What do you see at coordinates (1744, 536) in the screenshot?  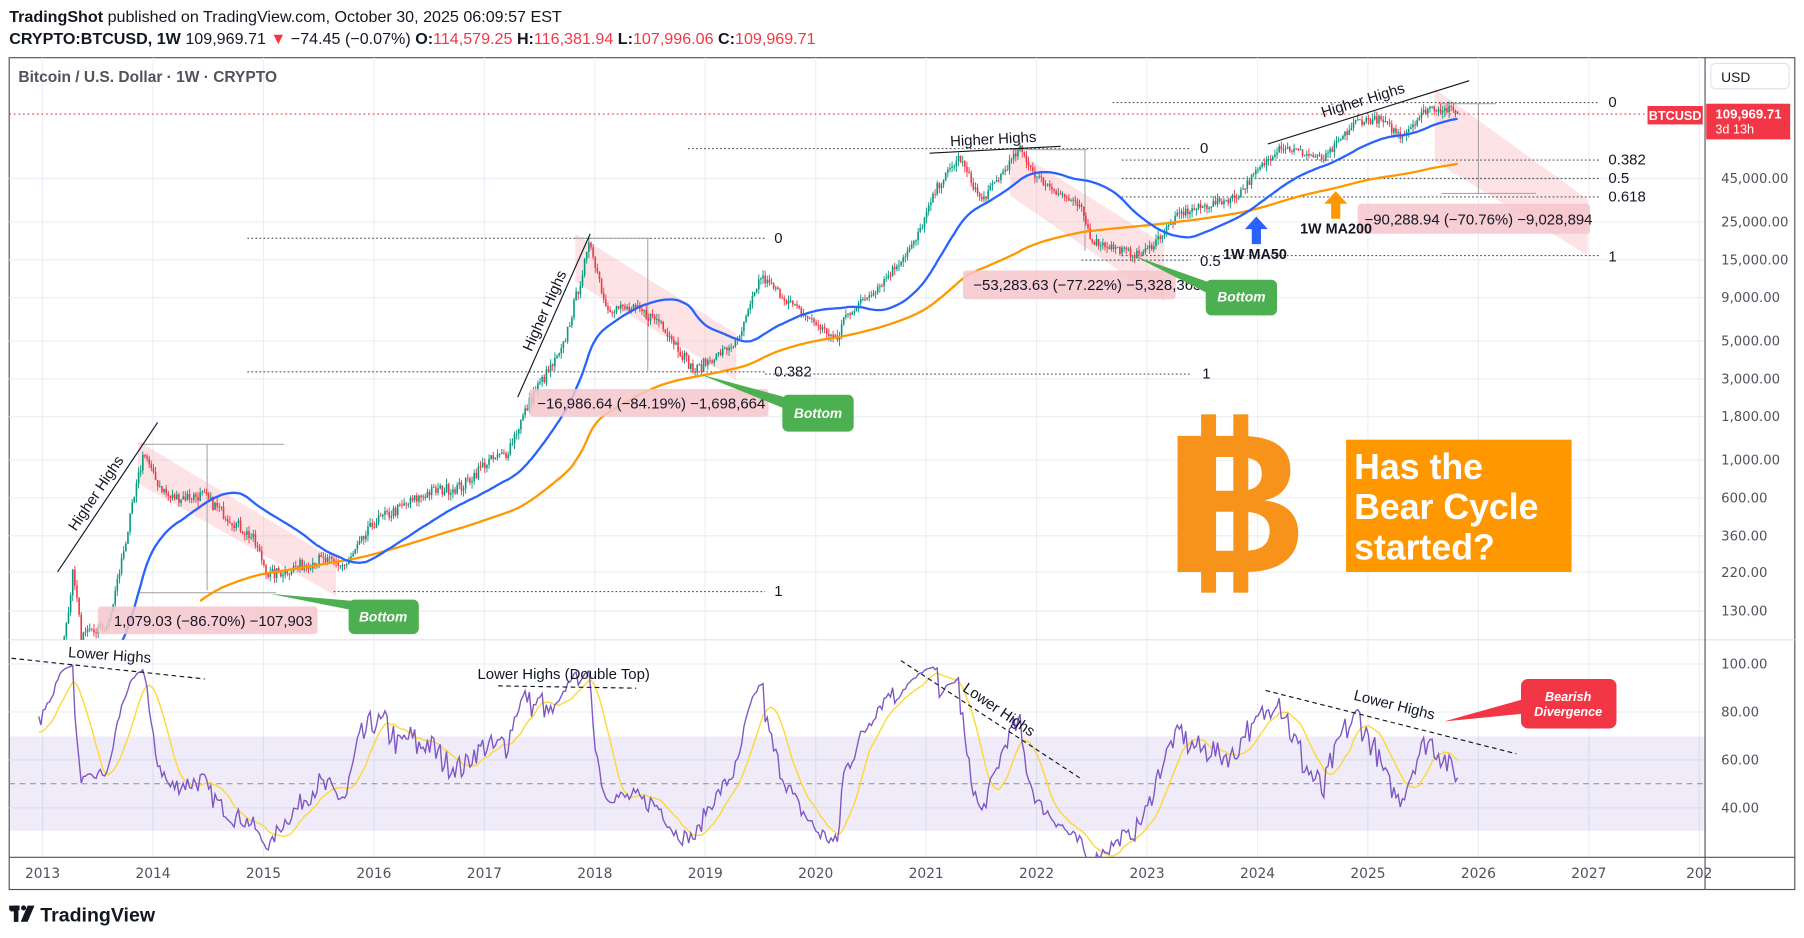 I see `price-tick: 360.00` at bounding box center [1744, 536].